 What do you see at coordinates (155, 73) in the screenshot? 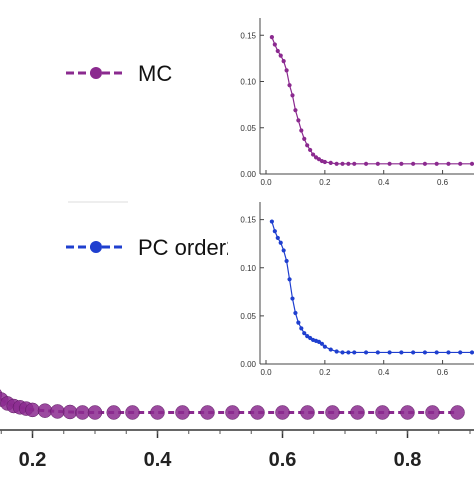
I see `legend-label-0: MC` at bounding box center [155, 73].